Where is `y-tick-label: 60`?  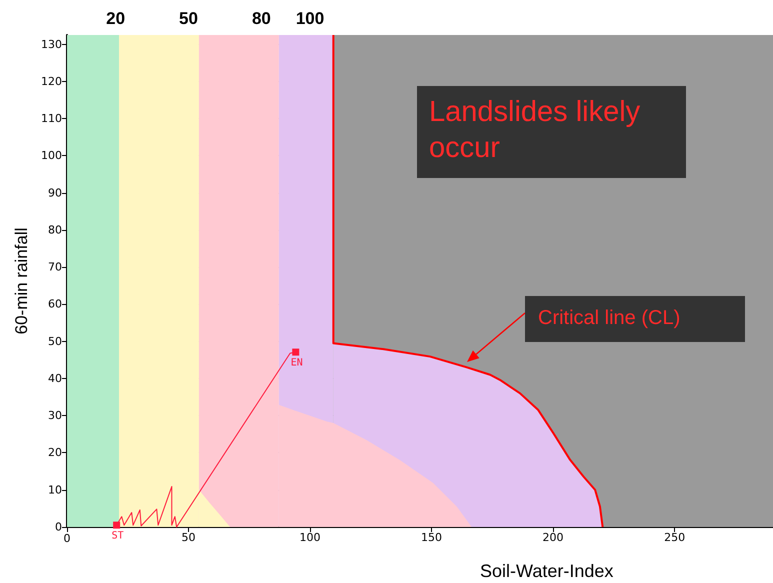
y-tick-label: 60 is located at coordinates (55, 304).